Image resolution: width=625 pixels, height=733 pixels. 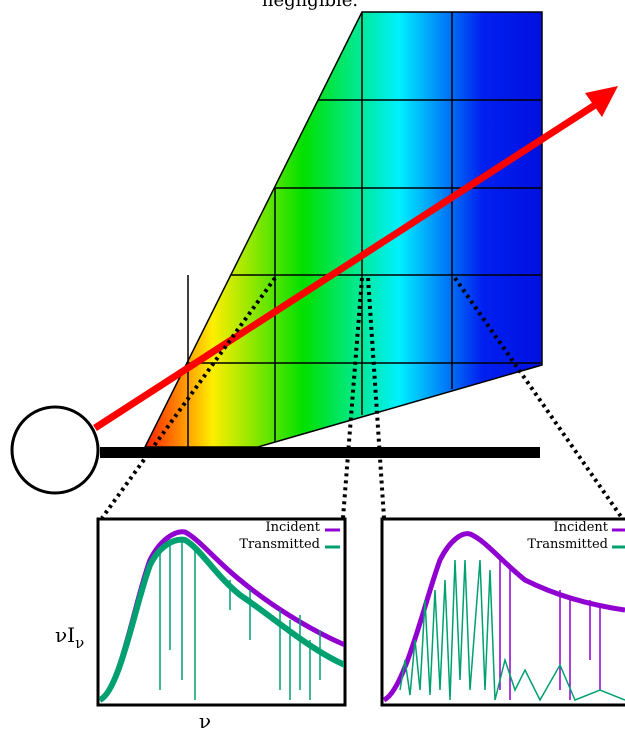 I want to click on header-text: negligible., so click(x=310, y=5).